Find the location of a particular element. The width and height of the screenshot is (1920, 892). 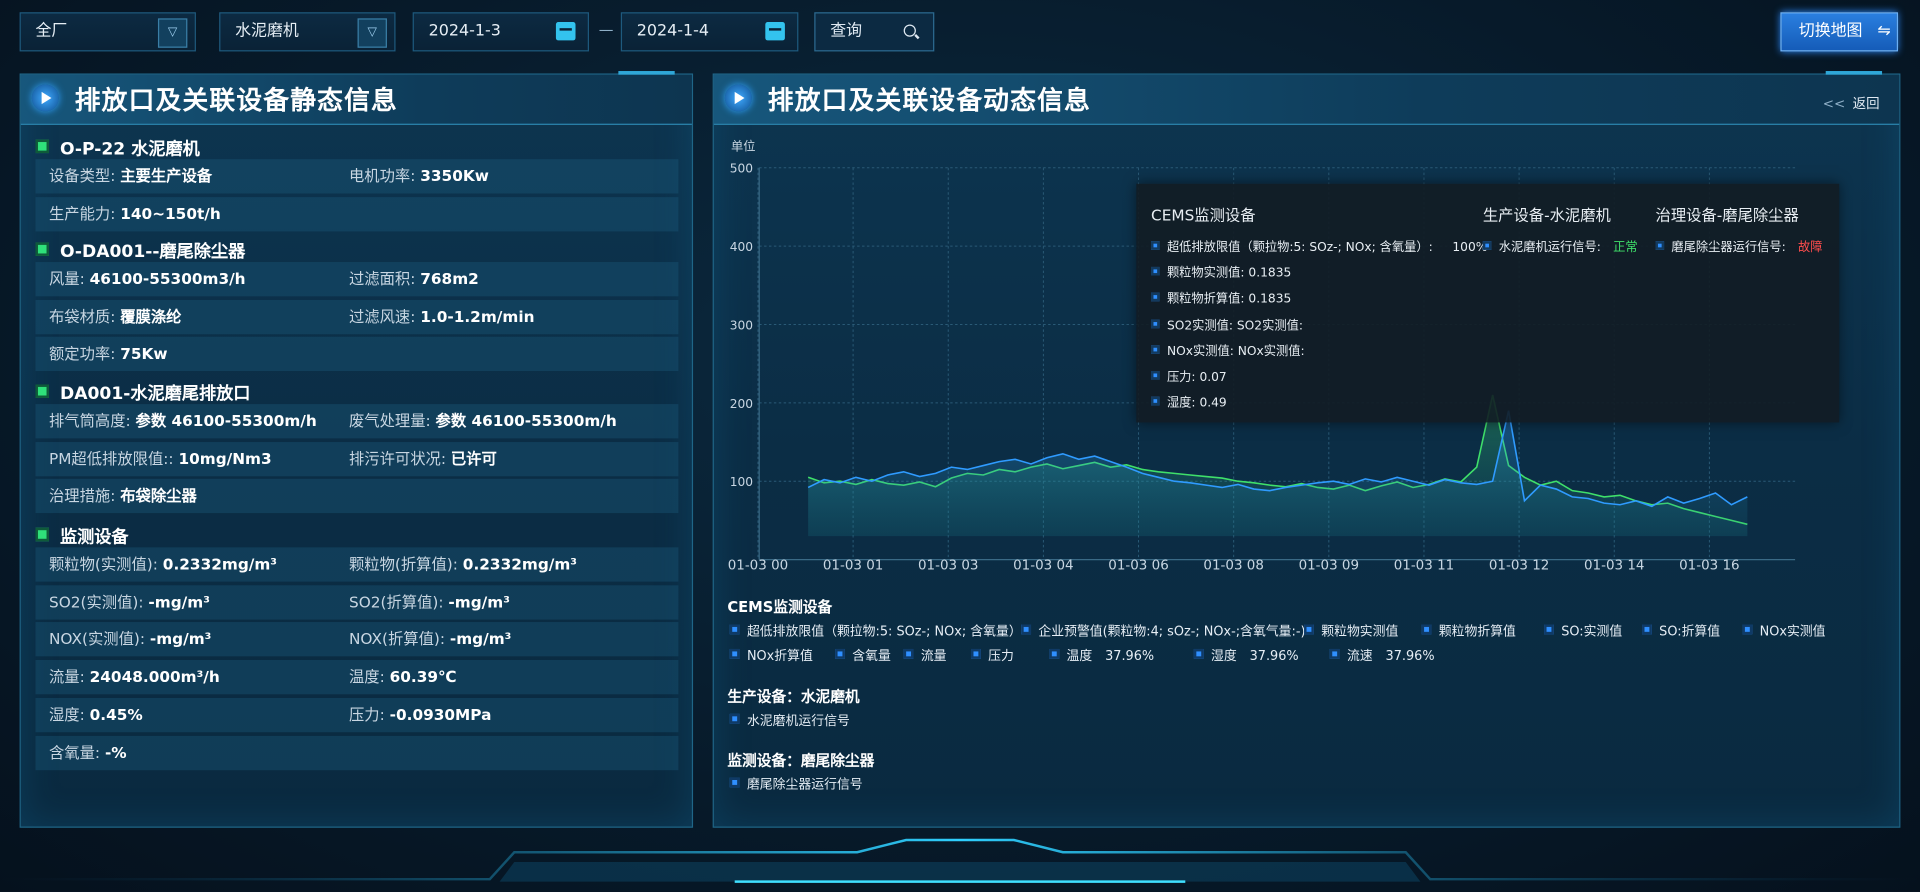

legend-item: 水泥磨机运行信号 is located at coordinates (789, 720).